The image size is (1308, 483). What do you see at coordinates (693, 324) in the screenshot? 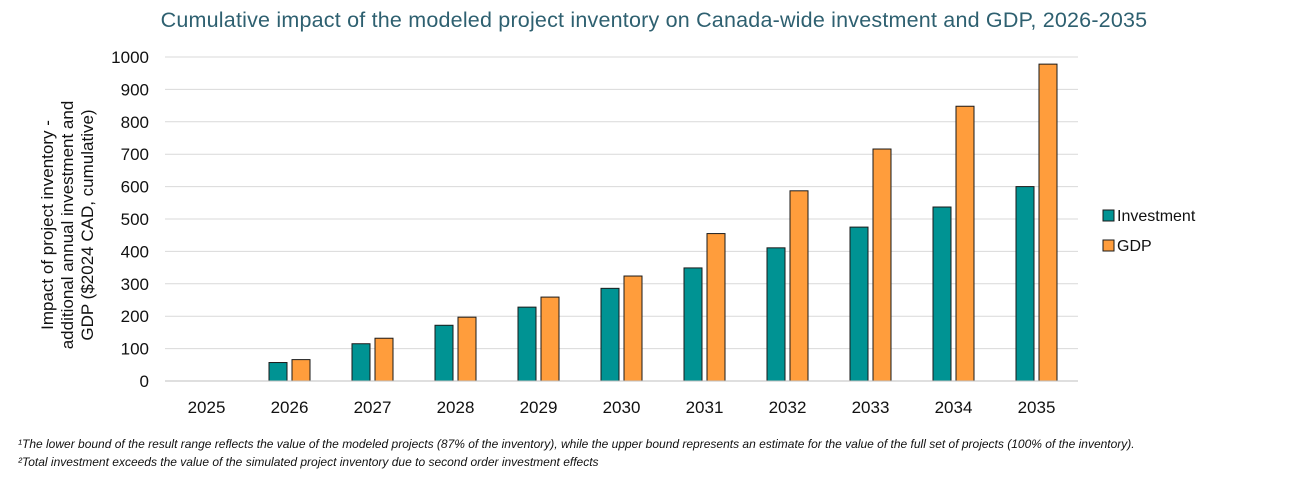
I see `bar-investment-2031` at bounding box center [693, 324].